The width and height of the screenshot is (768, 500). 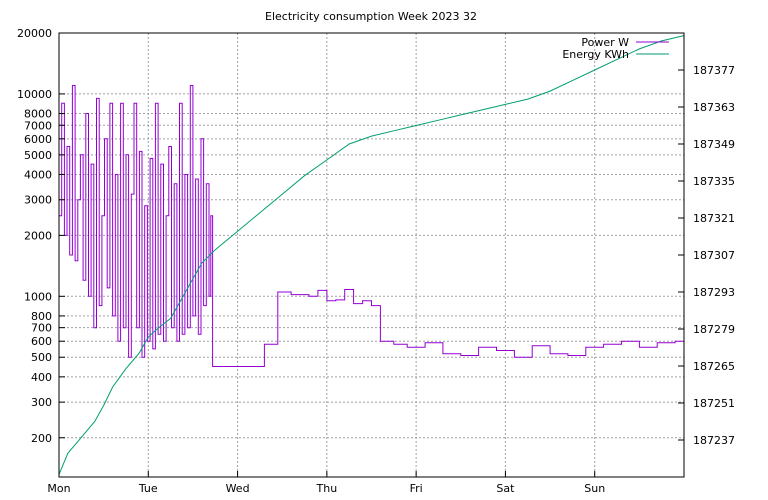 What do you see at coordinates (38, 235) in the screenshot?
I see `y-left-tick-label: 2000` at bounding box center [38, 235].